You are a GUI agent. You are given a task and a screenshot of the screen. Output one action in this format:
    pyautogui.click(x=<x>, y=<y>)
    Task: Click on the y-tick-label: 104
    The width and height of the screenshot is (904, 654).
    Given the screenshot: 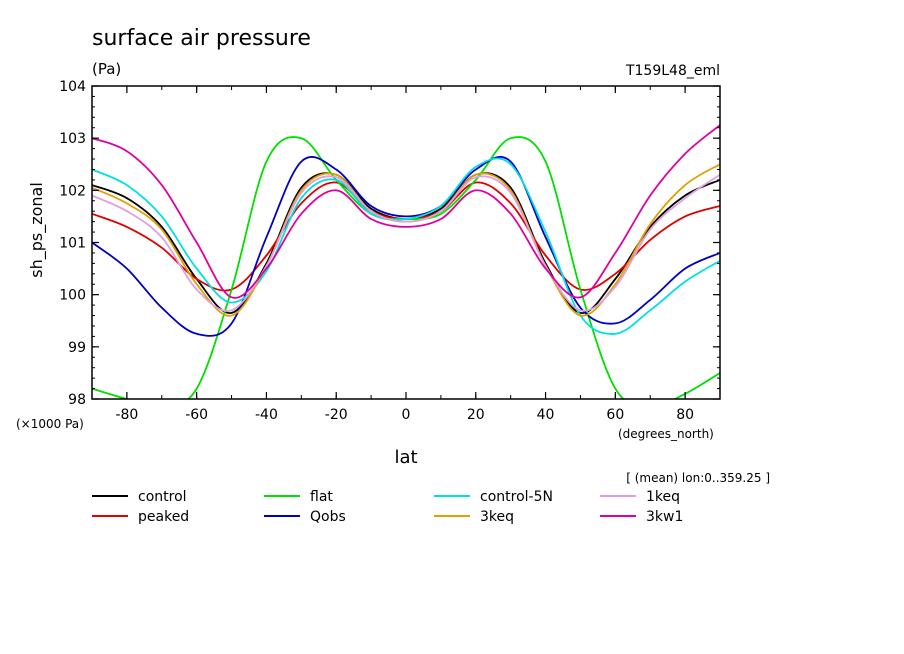 What is the action you would take?
    pyautogui.click(x=72, y=87)
    